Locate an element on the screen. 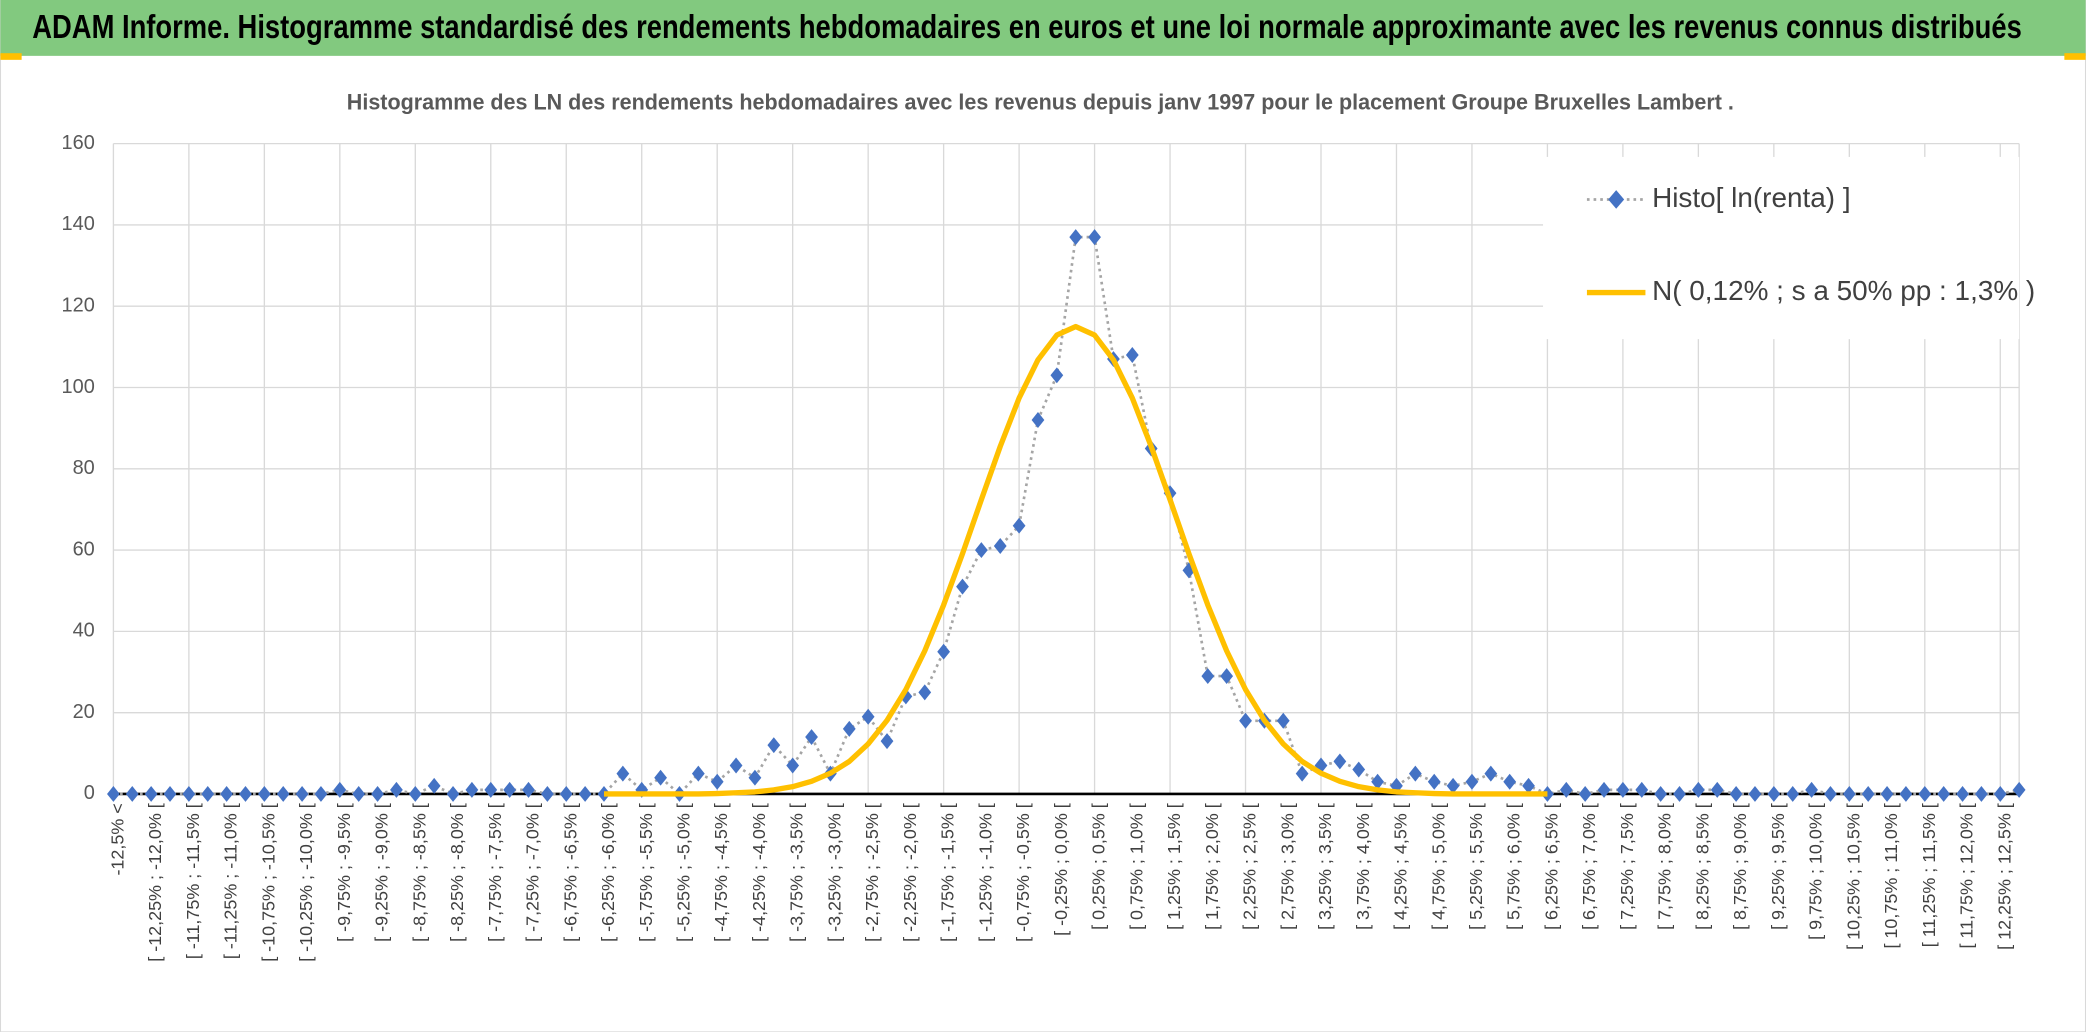 This screenshot has width=2086, height=1032. x-tick-label: [ -12,25% ; -12,0% [ is located at coordinates (155, 882).